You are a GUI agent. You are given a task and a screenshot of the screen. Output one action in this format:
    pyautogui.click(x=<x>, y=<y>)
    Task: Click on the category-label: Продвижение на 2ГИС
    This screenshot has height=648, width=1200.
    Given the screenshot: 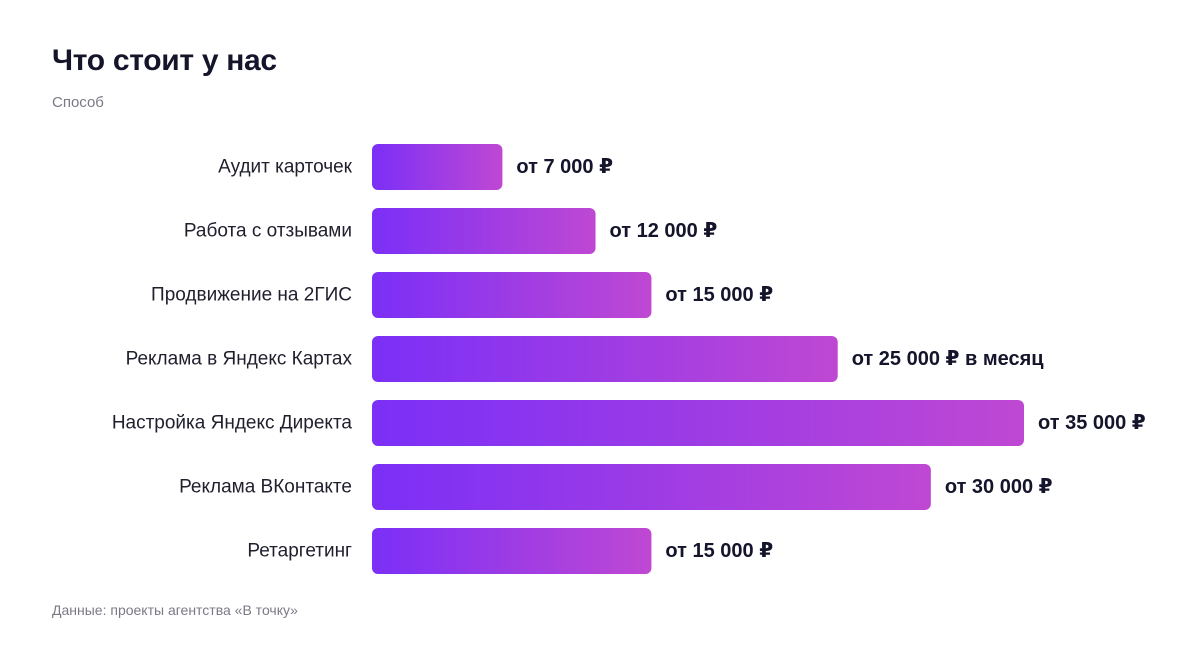 What is the action you would take?
    pyautogui.click(x=251, y=295)
    